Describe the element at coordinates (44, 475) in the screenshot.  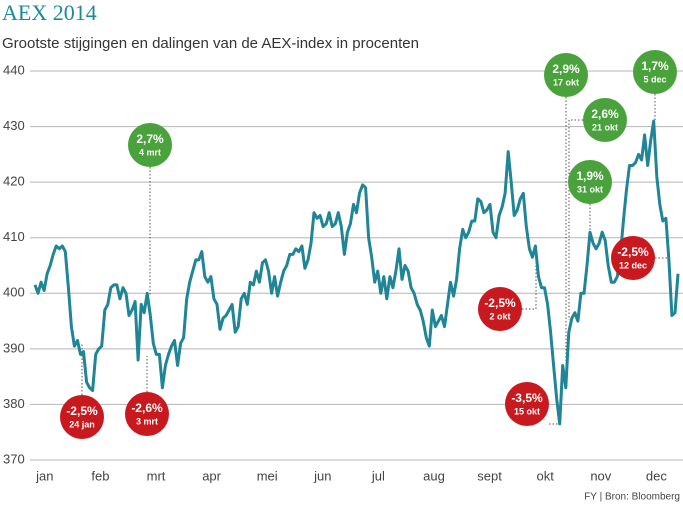
I see `x-tick-label: jan` at that location.